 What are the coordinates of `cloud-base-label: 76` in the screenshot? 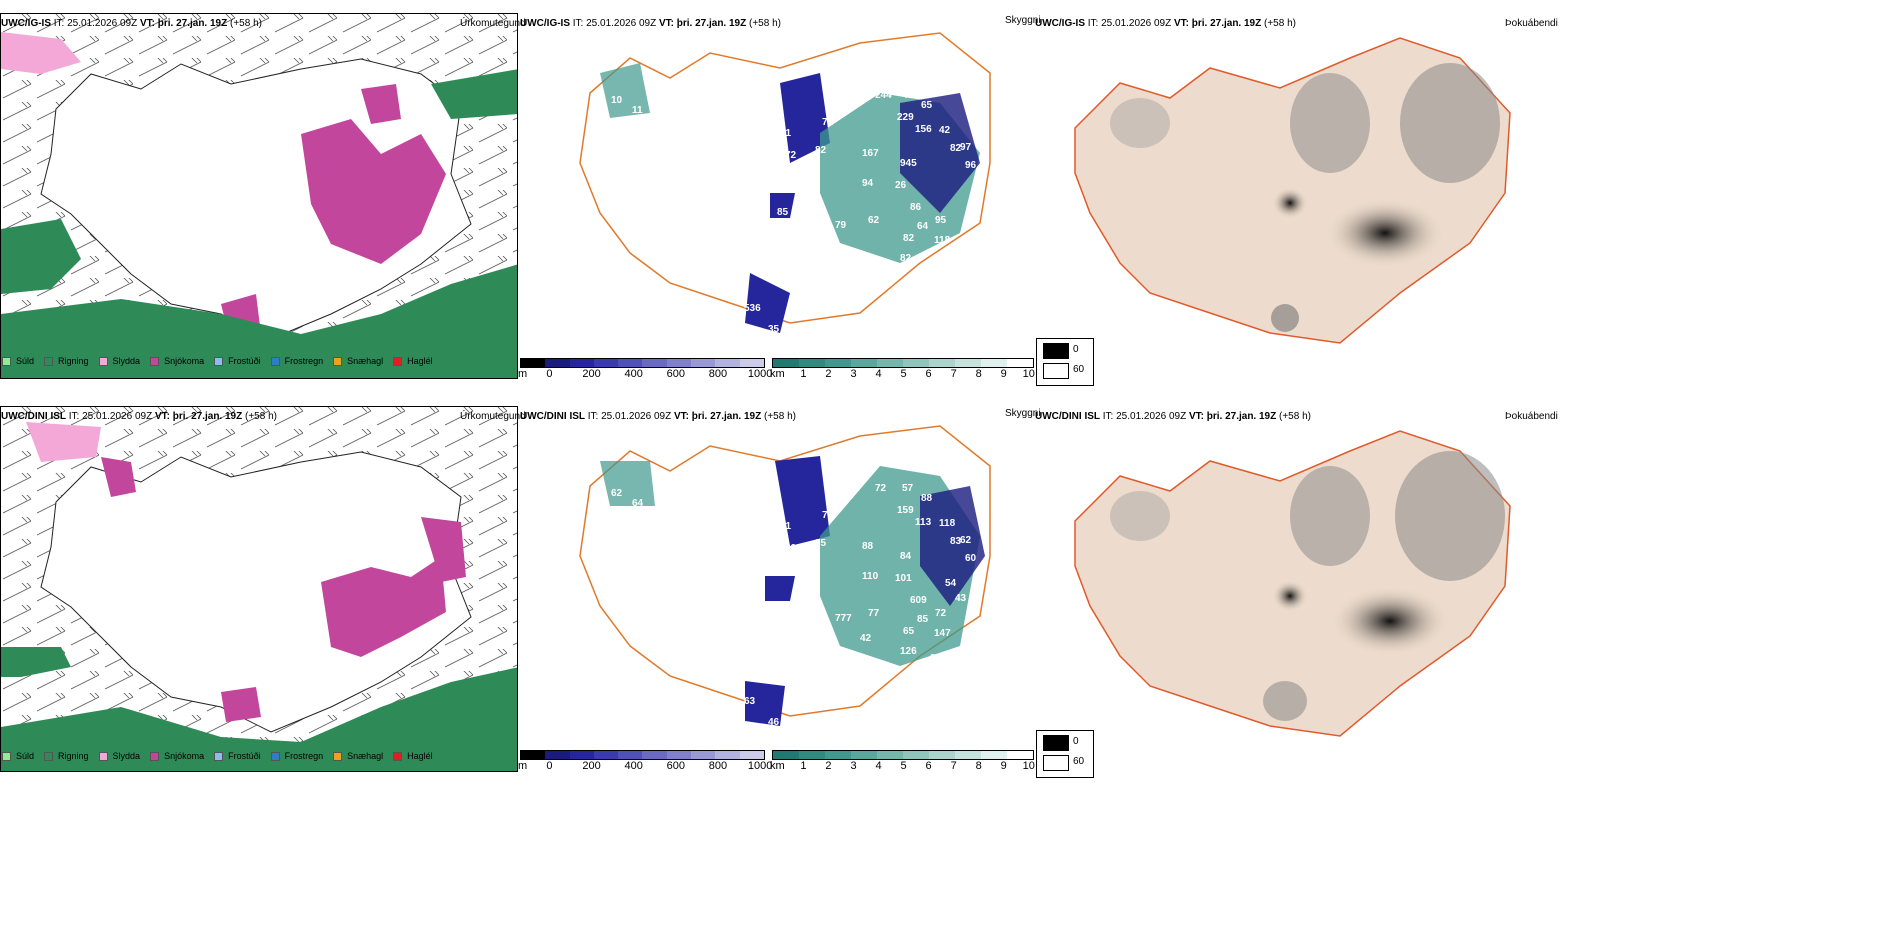 It's located at (828, 515).